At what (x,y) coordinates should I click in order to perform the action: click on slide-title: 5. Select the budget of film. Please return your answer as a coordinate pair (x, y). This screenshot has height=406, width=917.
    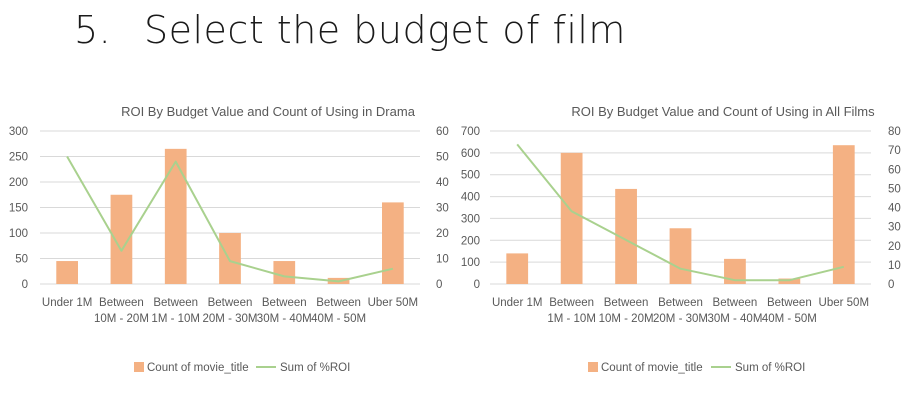
    Looking at the image, I should click on (350, 30).